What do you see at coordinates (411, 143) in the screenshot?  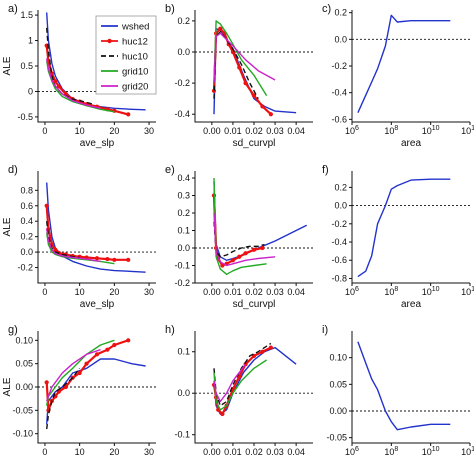 I see `x-axis-title: area` at bounding box center [411, 143].